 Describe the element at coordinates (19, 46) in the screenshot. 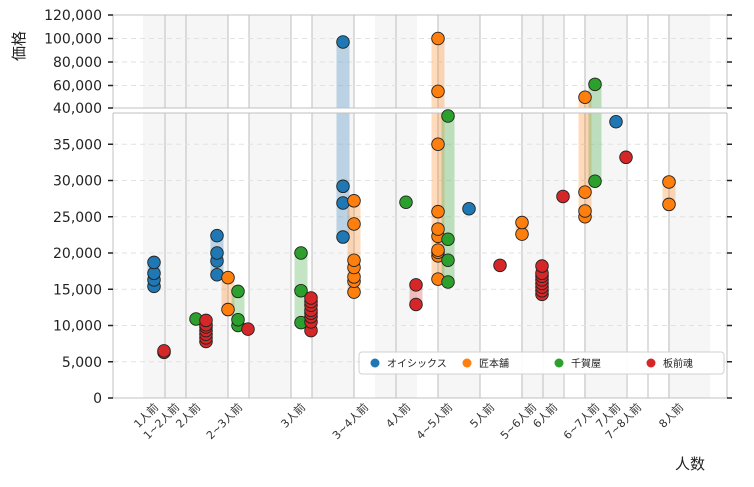

I see `y-axis-label: 価格` at that location.